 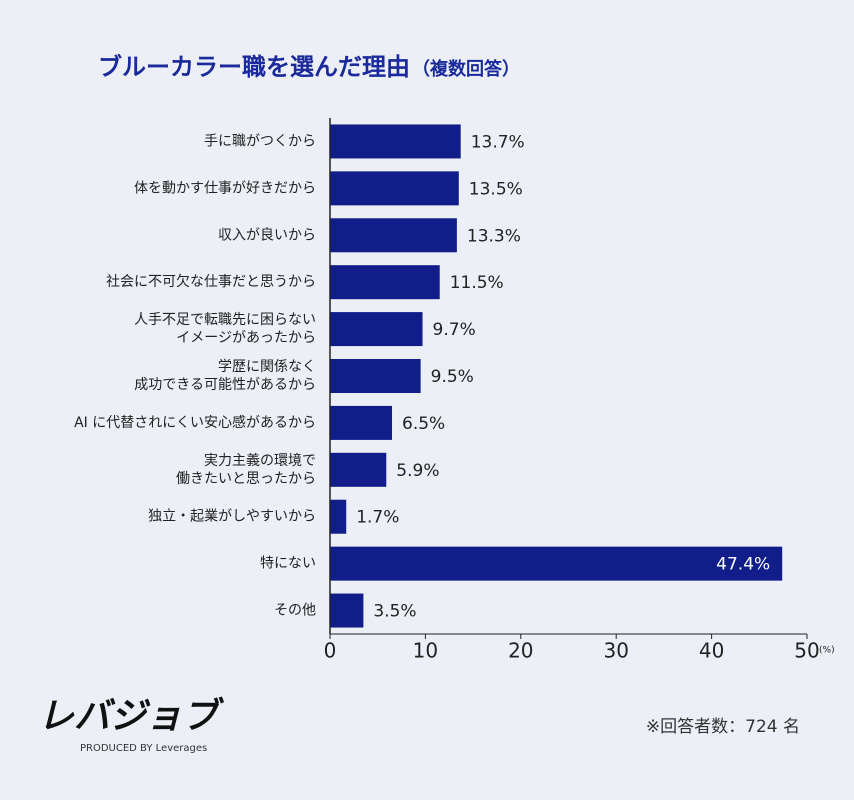 I want to click on x-tick-label: 0, so click(x=330, y=651).